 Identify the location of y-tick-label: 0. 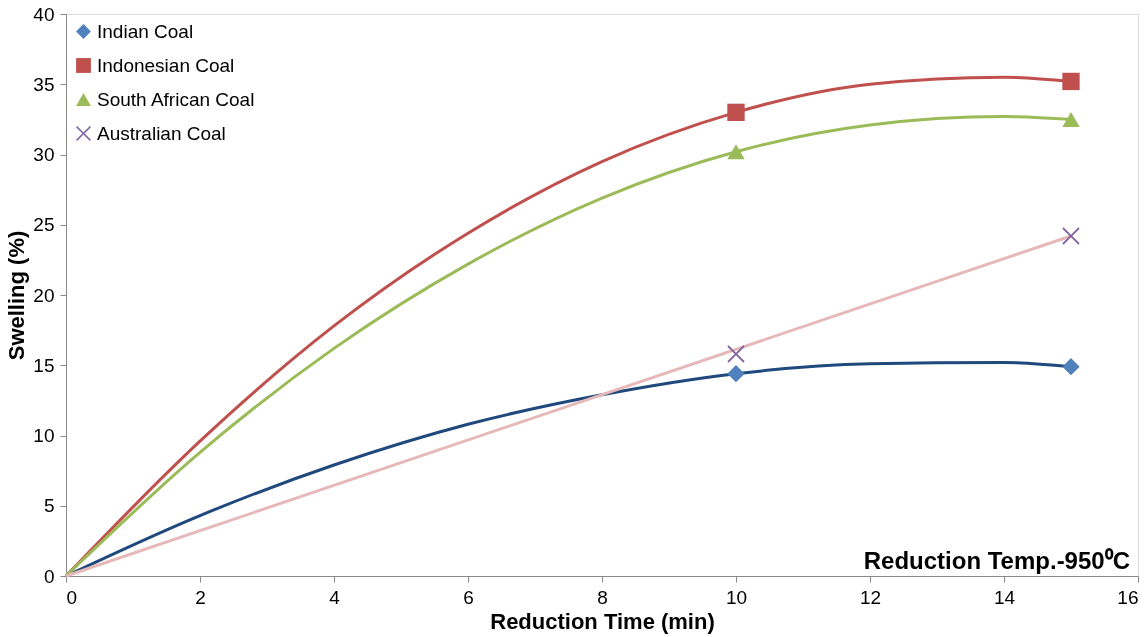
(49, 576).